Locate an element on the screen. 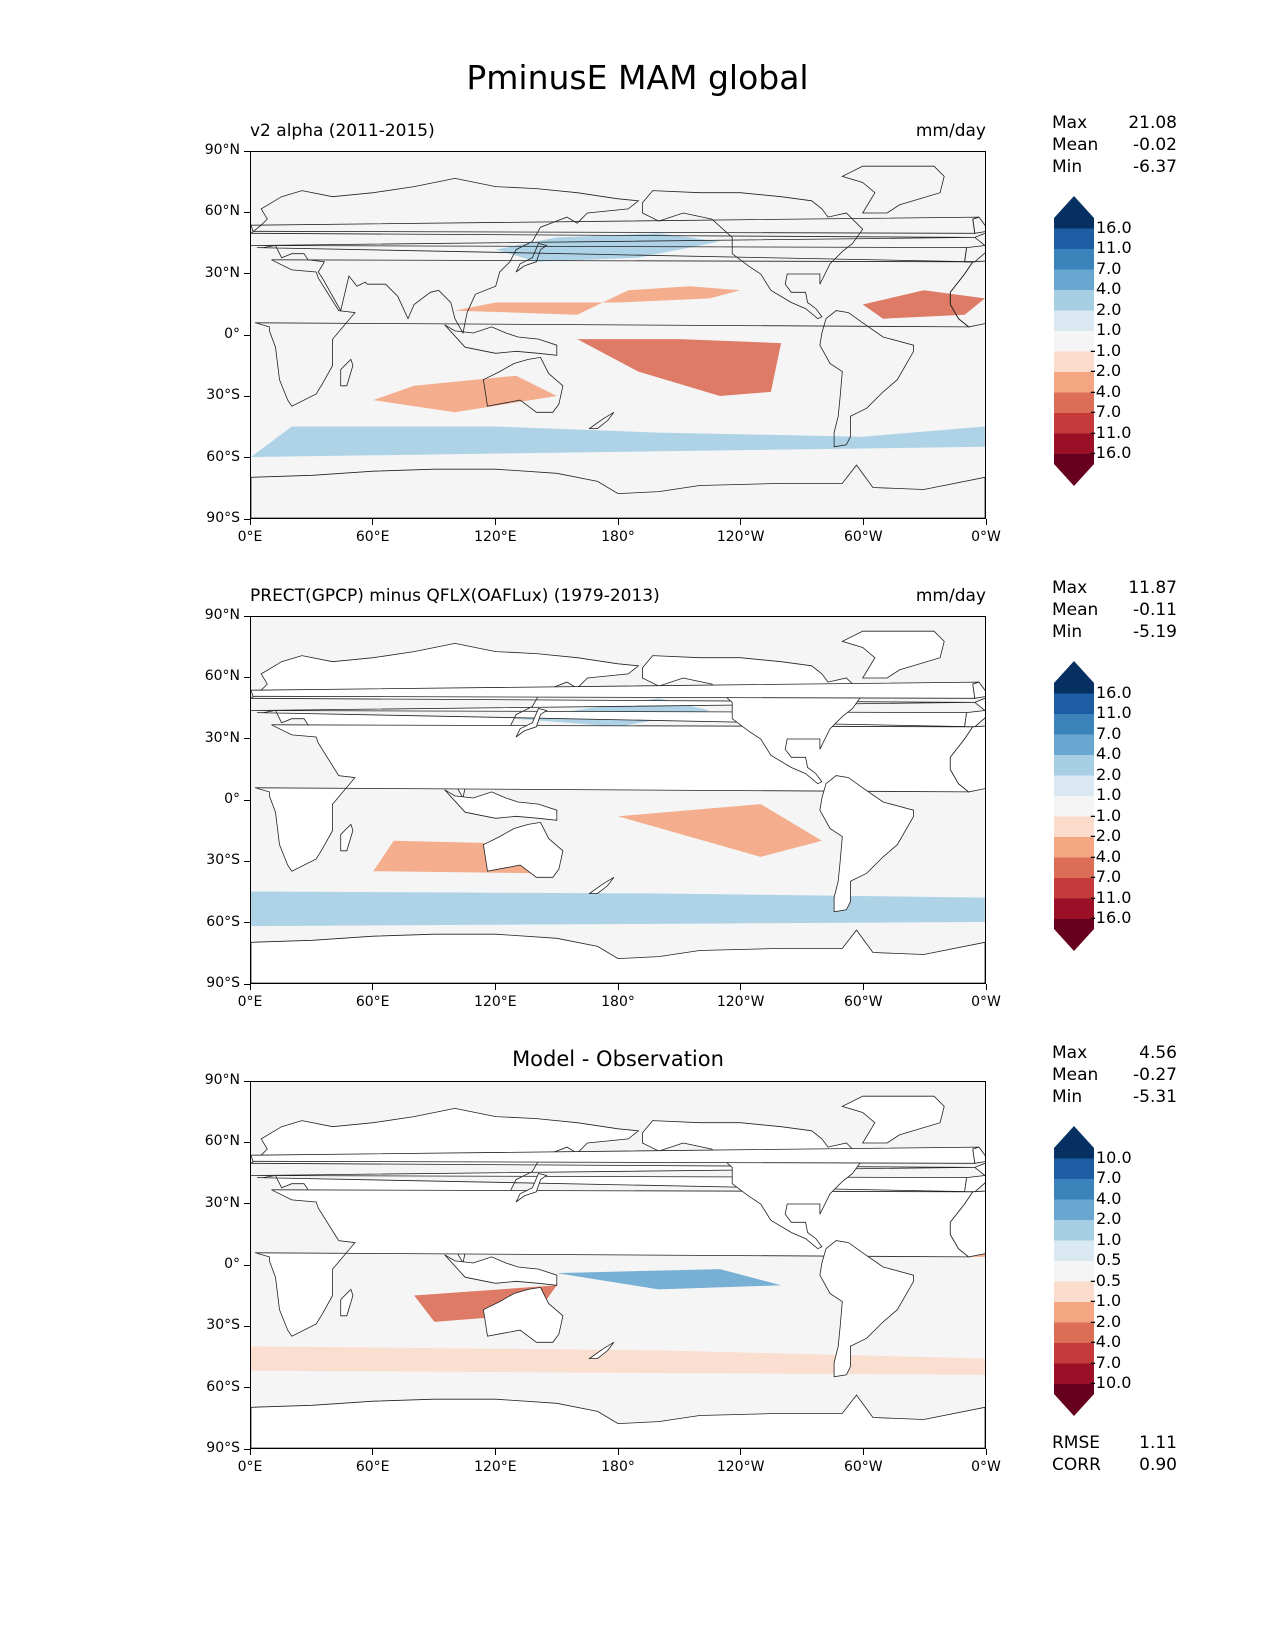  panel-2-units: mm/day is located at coordinates (950, 596).